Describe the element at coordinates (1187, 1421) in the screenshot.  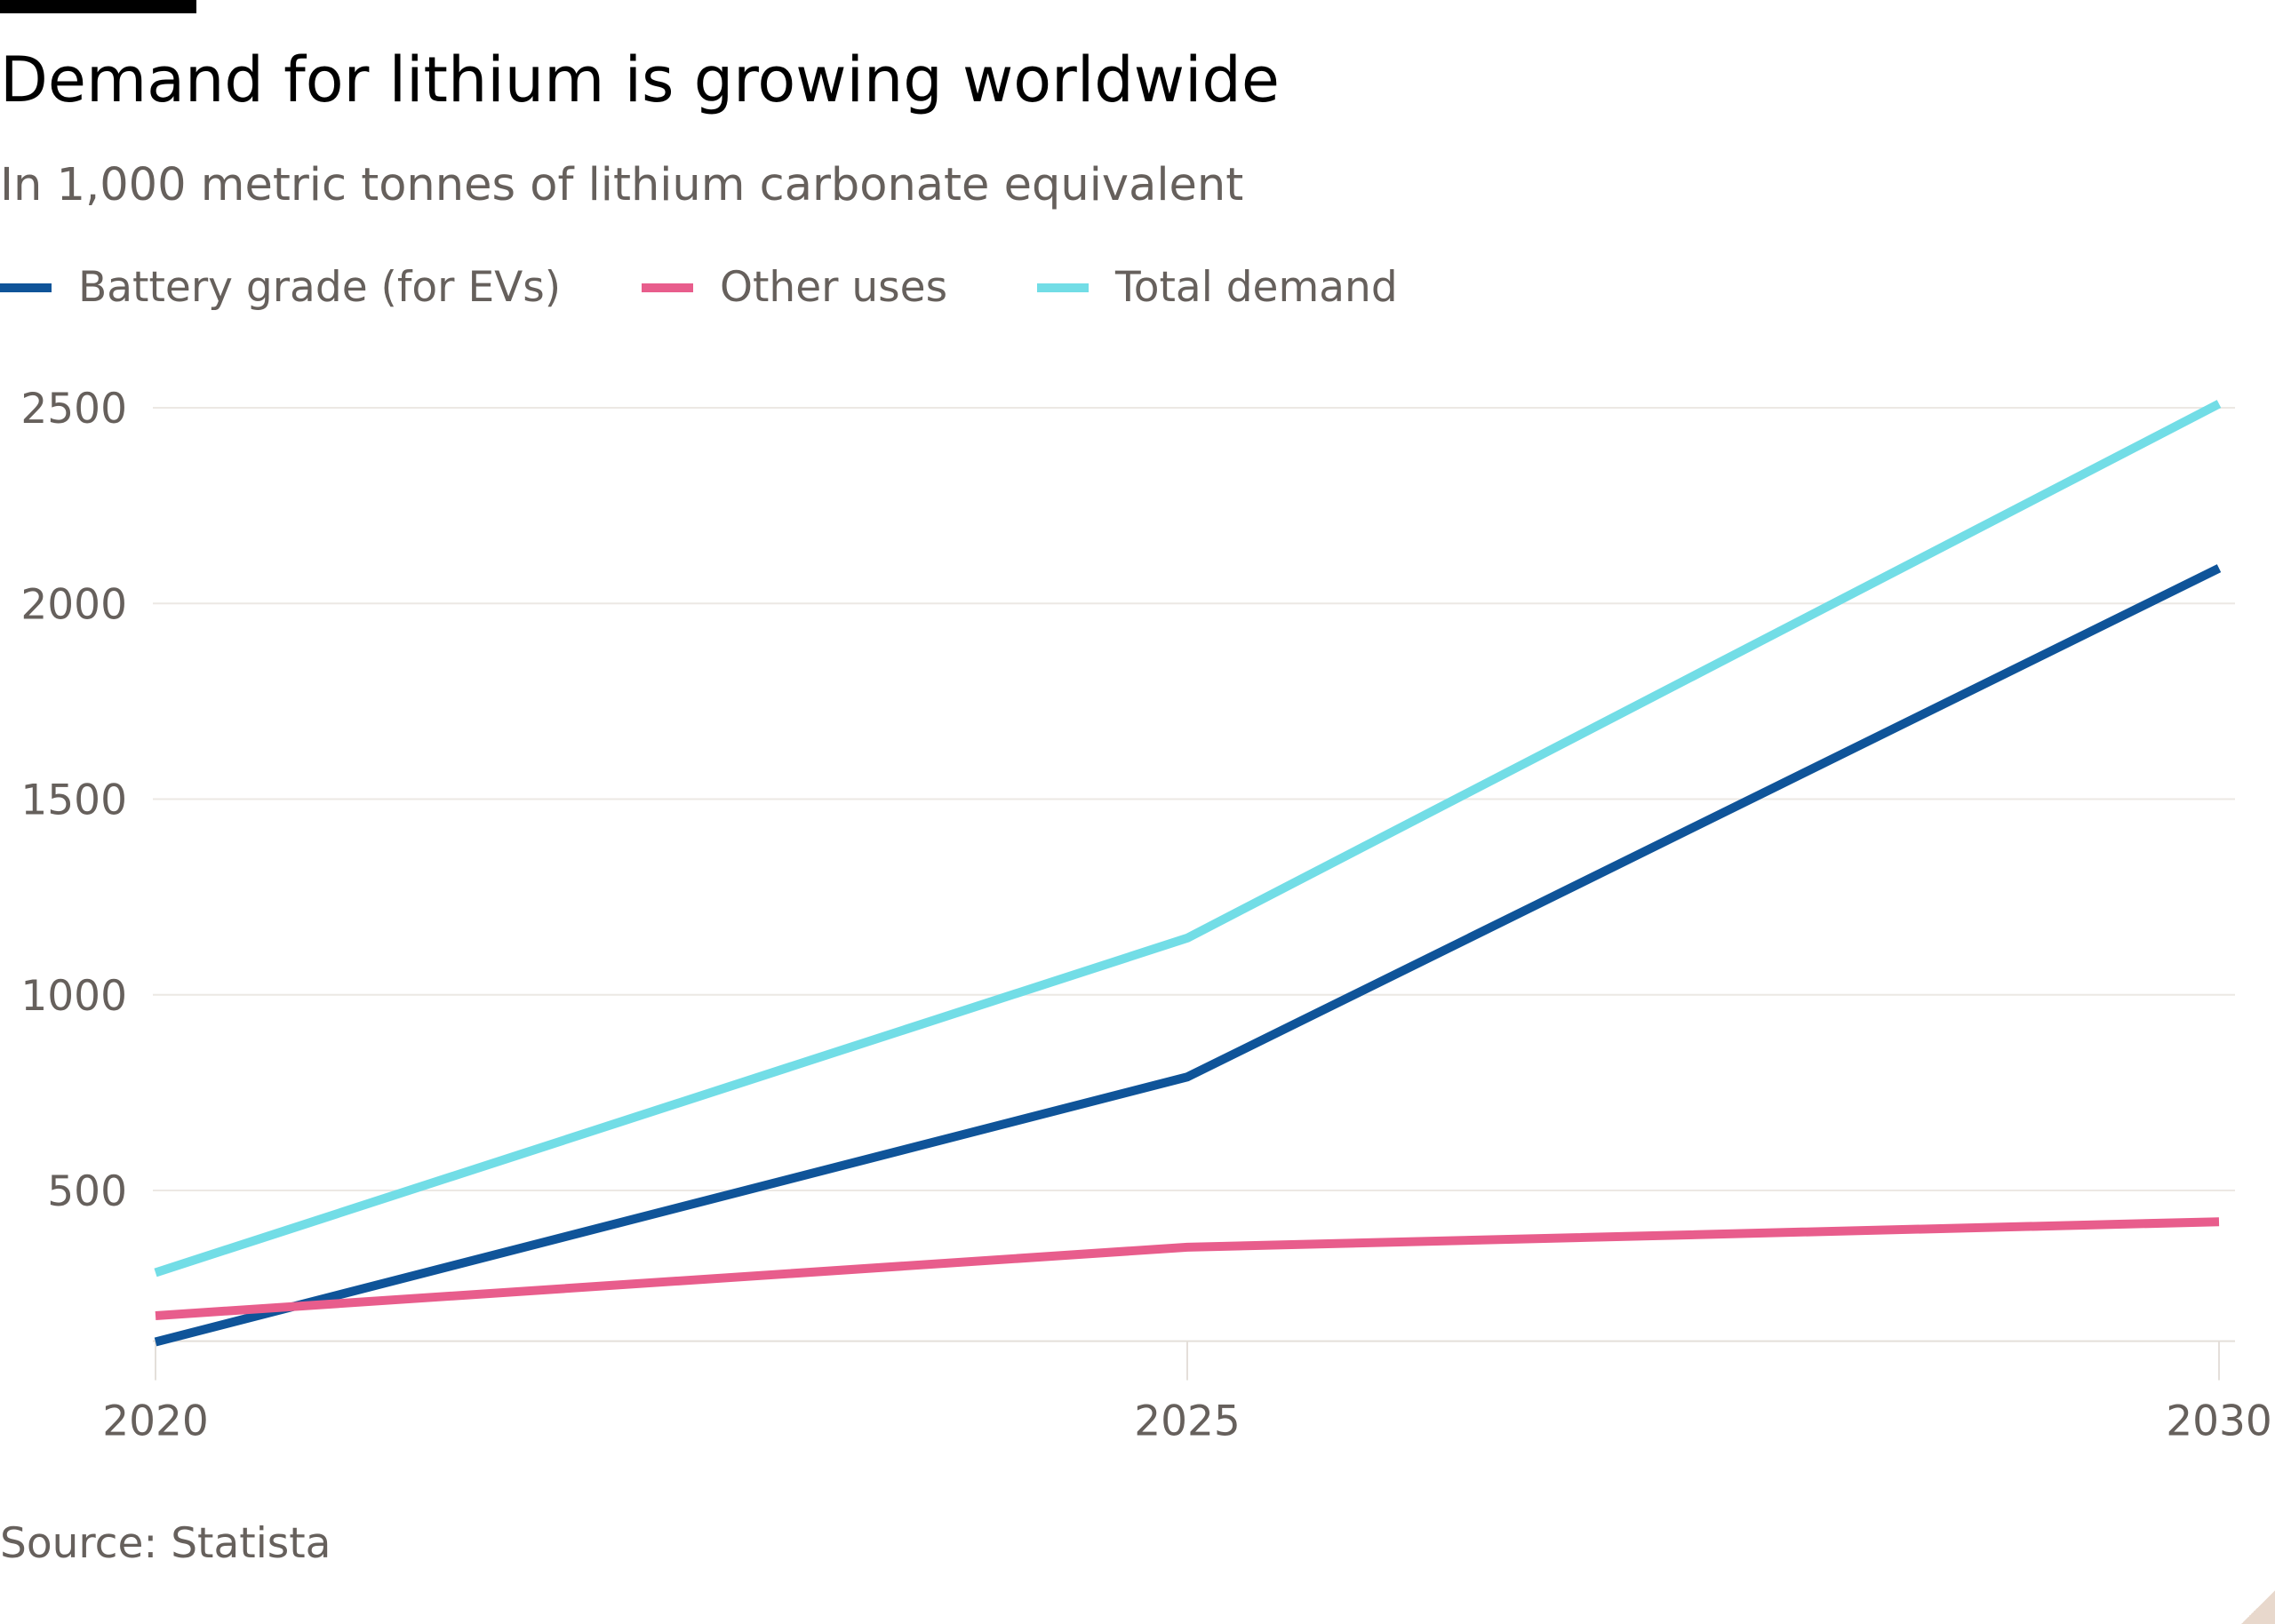
I see `x-tick-label-2025: 2025` at that location.